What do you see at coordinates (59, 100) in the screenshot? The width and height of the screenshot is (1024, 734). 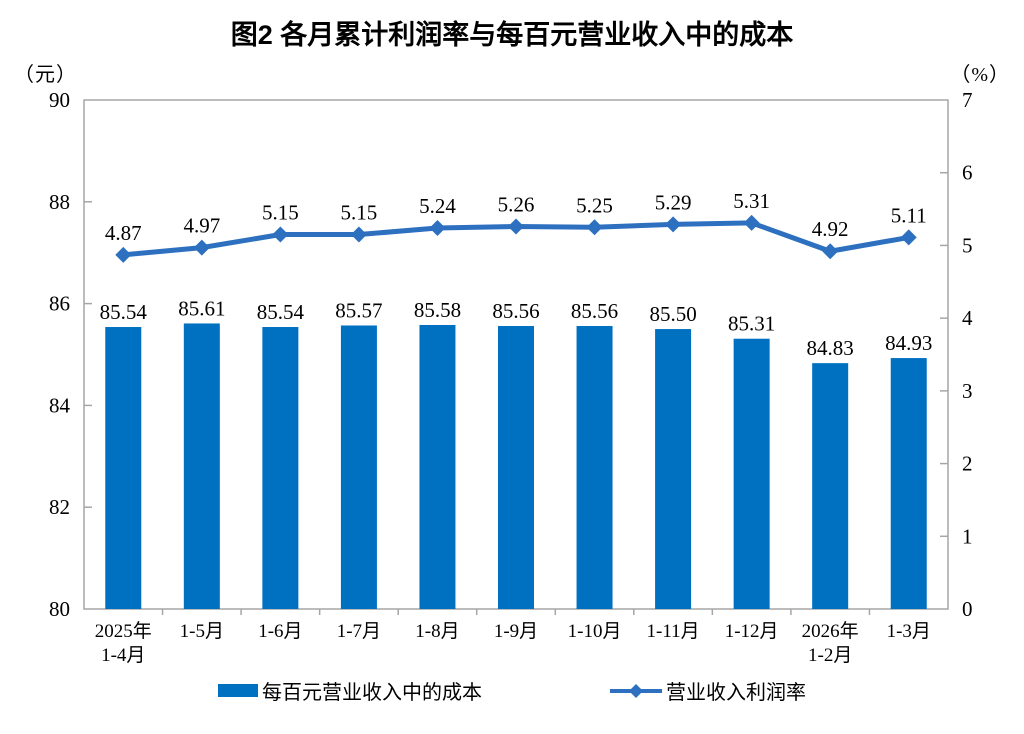 I see `left-axis-tick-label: 90` at bounding box center [59, 100].